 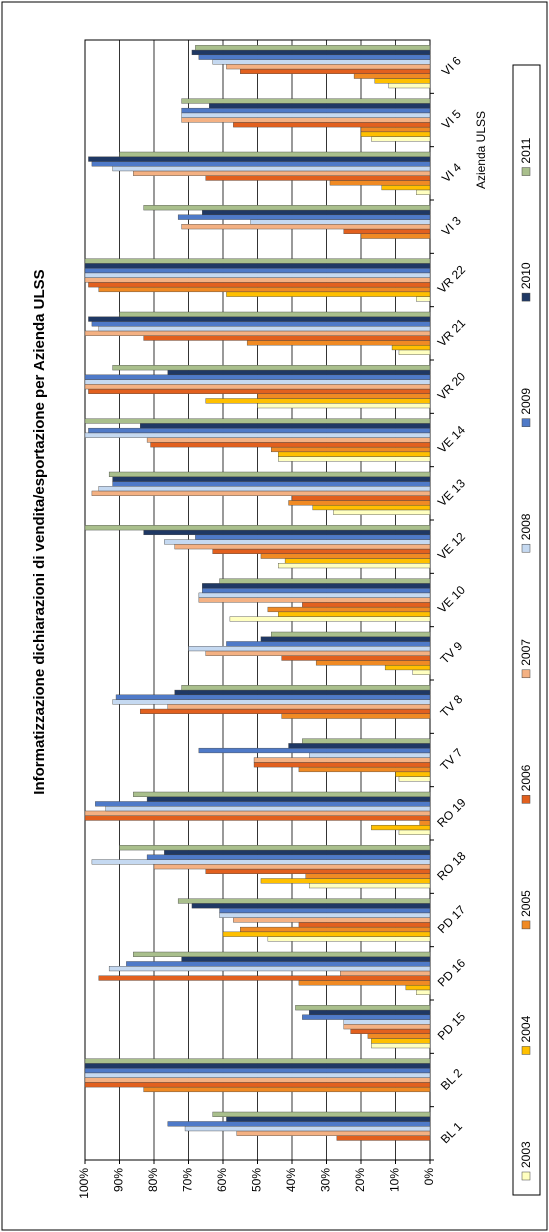 What do you see at coordinates (526, 401) in the screenshot?
I see `legend-label: 2009` at bounding box center [526, 401].